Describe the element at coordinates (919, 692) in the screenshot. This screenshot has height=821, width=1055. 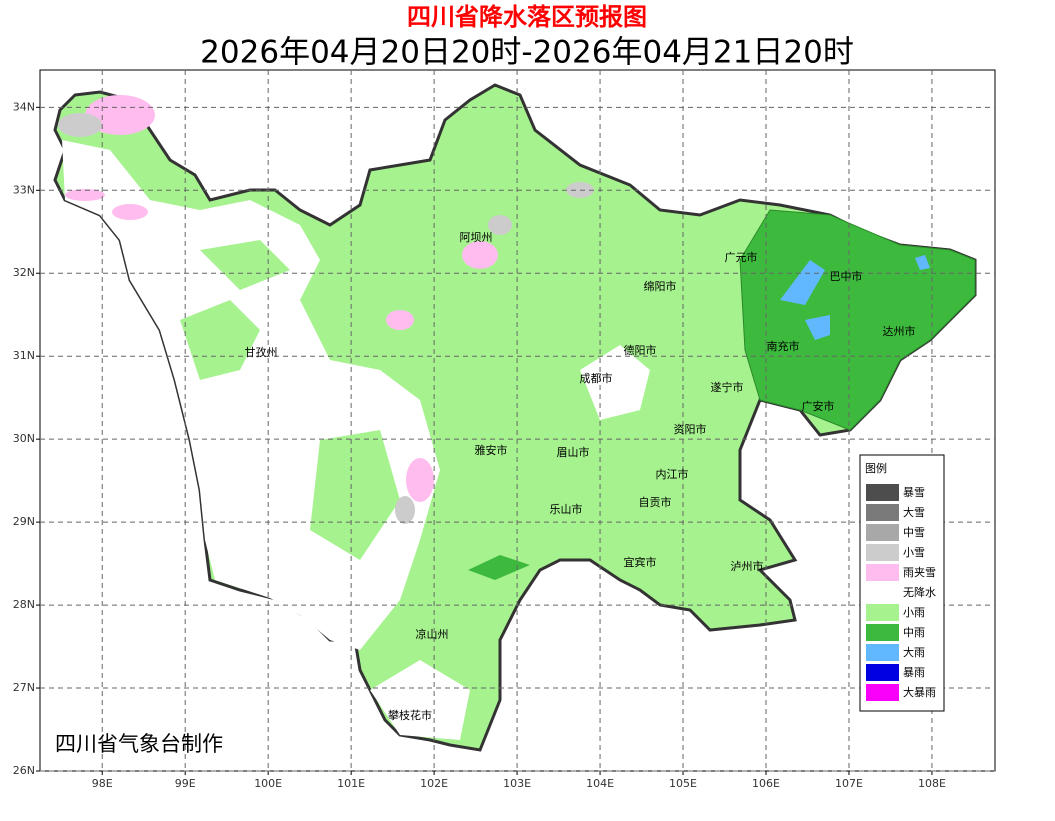
I see `legend-label: 大暴雨` at that location.